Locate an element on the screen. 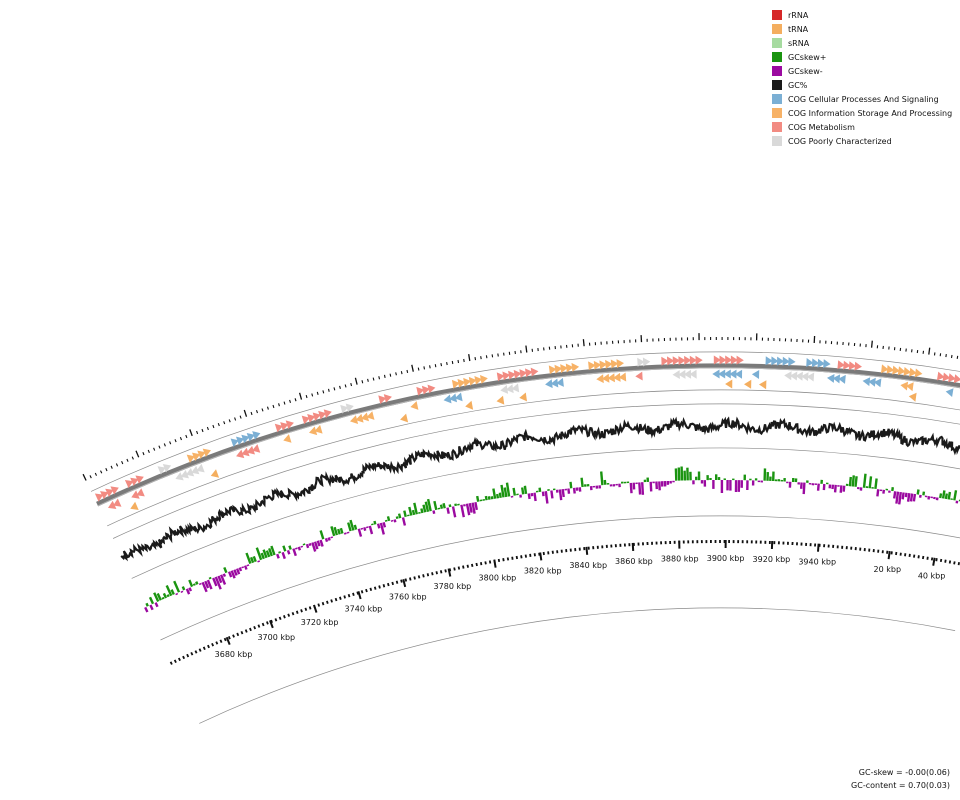 This screenshot has width=960, height=800. legend-label: COG Metabolism is located at coordinates (821, 127).